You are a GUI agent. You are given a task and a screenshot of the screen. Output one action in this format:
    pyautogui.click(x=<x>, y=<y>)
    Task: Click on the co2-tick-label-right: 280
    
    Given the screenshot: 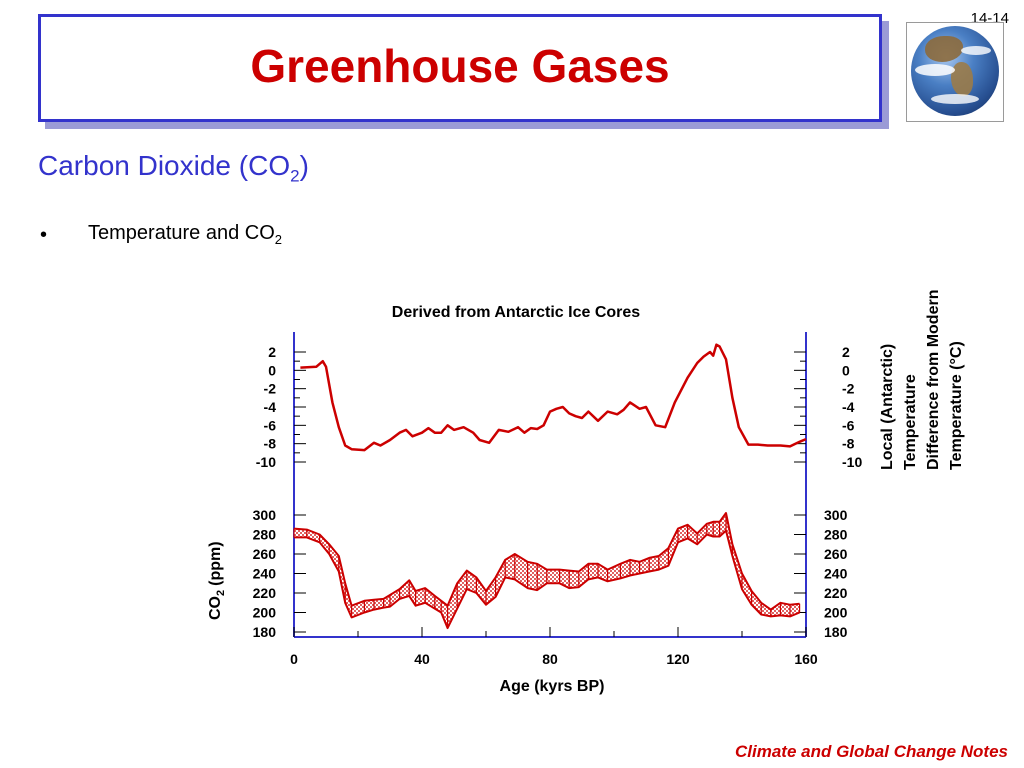 What is the action you would take?
    pyautogui.click(x=836, y=535)
    